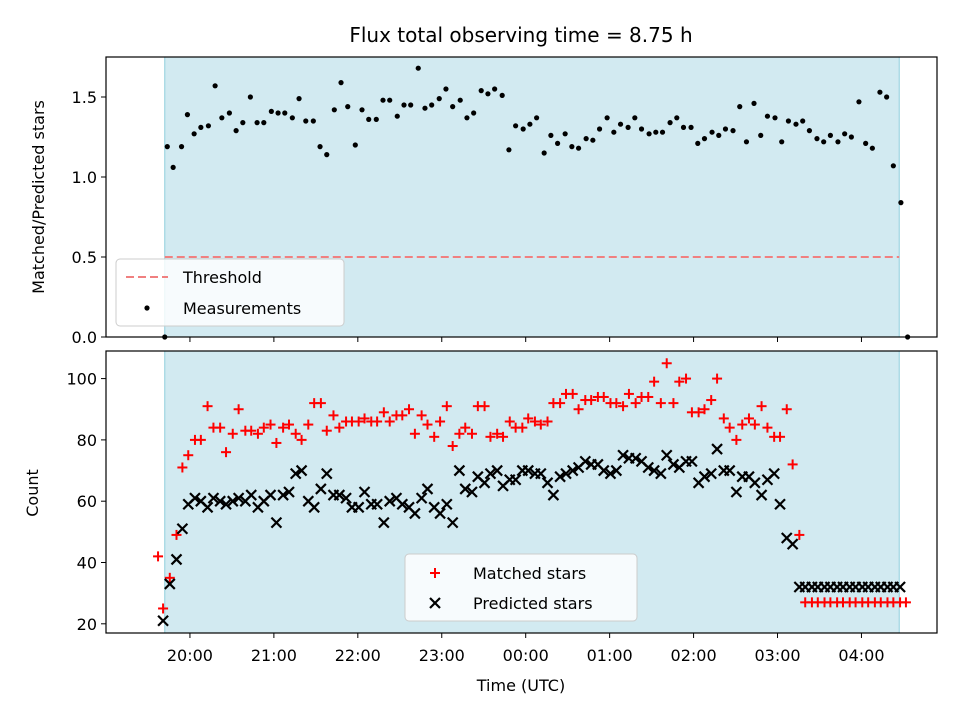 Image resolution: width=960 pixels, height=720 pixels. What do you see at coordinates (610, 655) in the screenshot?
I see `x-tick-label: 01:00` at bounding box center [610, 655].